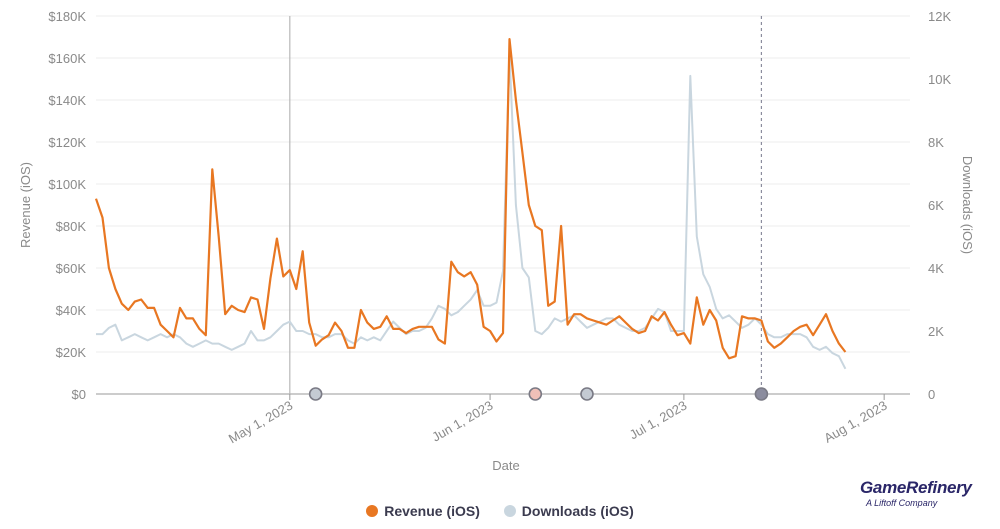 The image size is (1000, 529). What do you see at coordinates (577, 511) in the screenshot?
I see `legend-label-downloads: Downloads (iOS)` at bounding box center [577, 511].